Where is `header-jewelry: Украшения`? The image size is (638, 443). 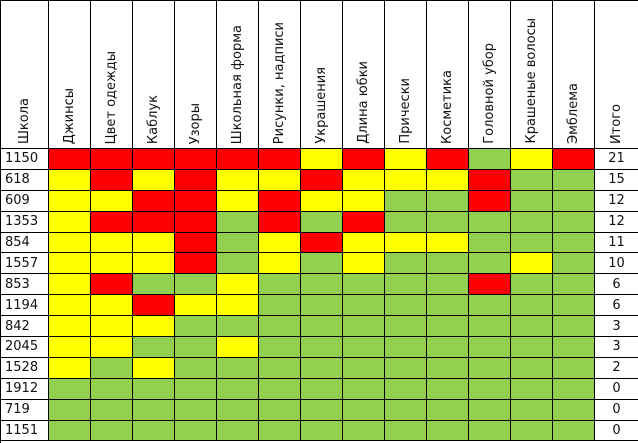
header-jewelry: Украшения is located at coordinates (322, 75).